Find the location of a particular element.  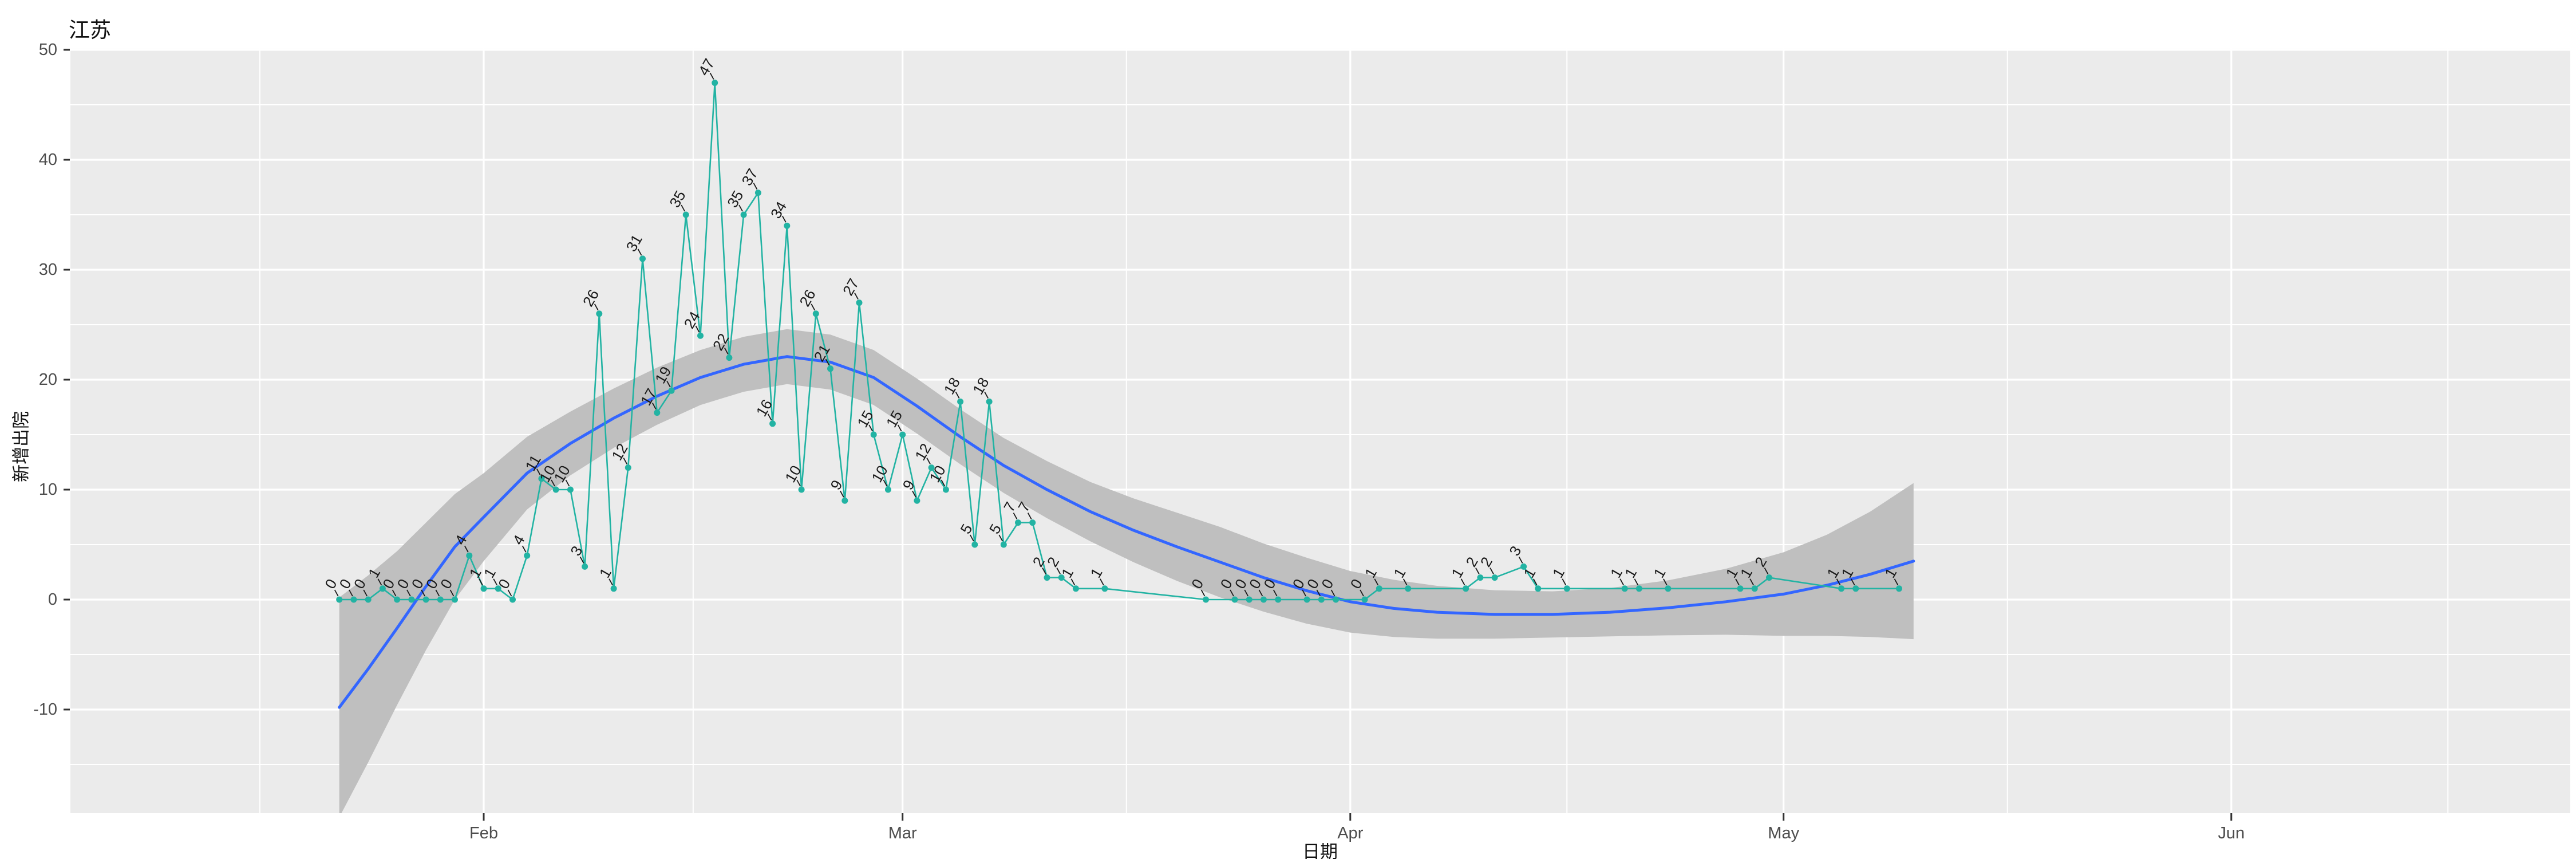

y-axis-title: 新增出院 is located at coordinates (21, 446).